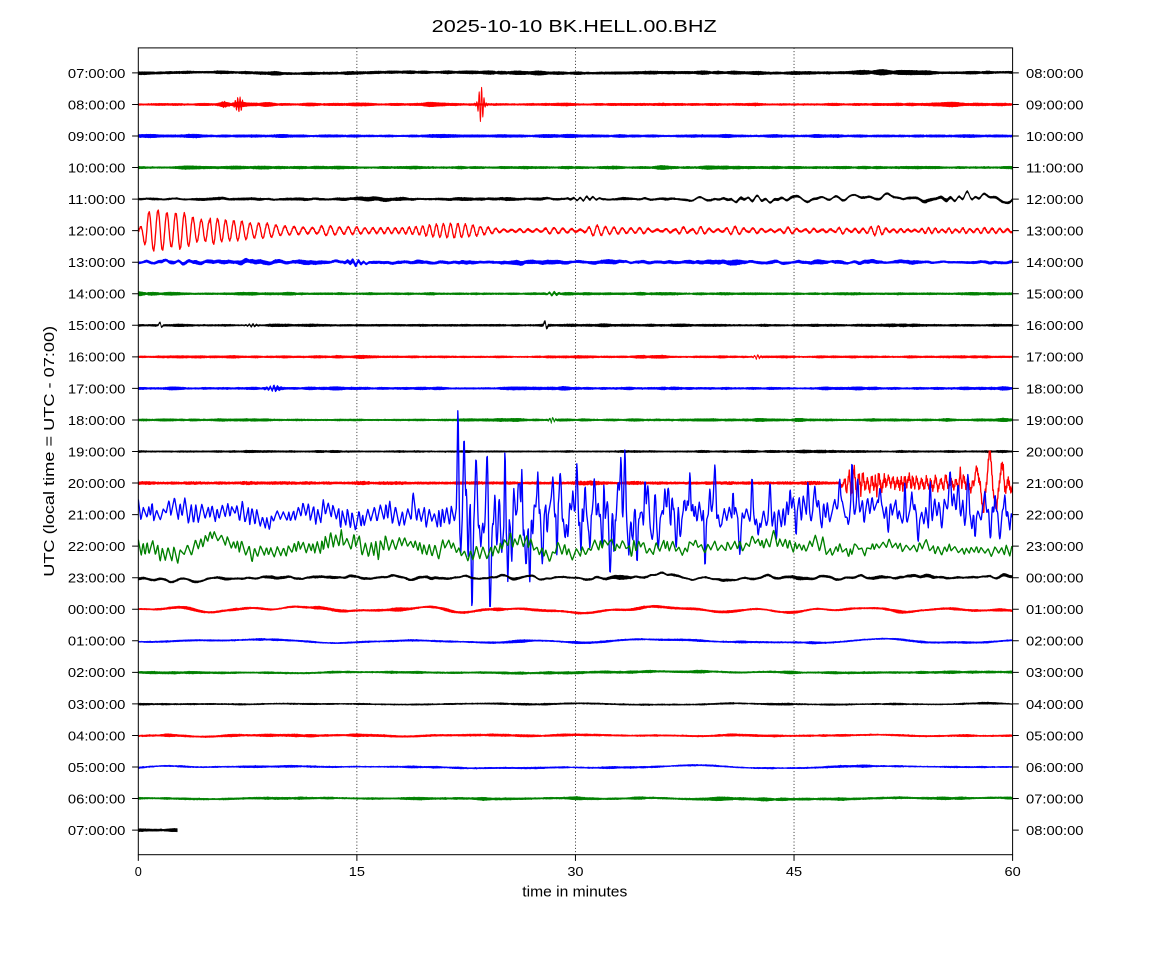 The image size is (1150, 955). I want to click on svg-text: 45, so click(794, 872).